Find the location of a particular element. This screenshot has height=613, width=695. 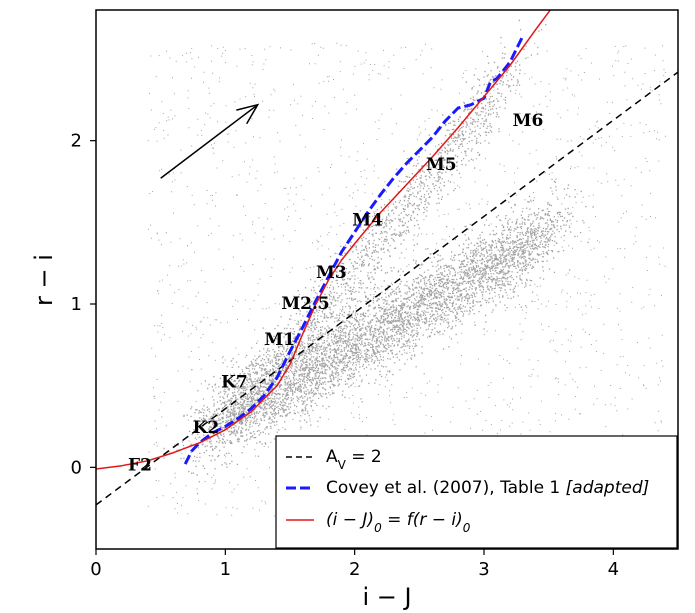

reddening-arrow is located at coordinates (210, 141).